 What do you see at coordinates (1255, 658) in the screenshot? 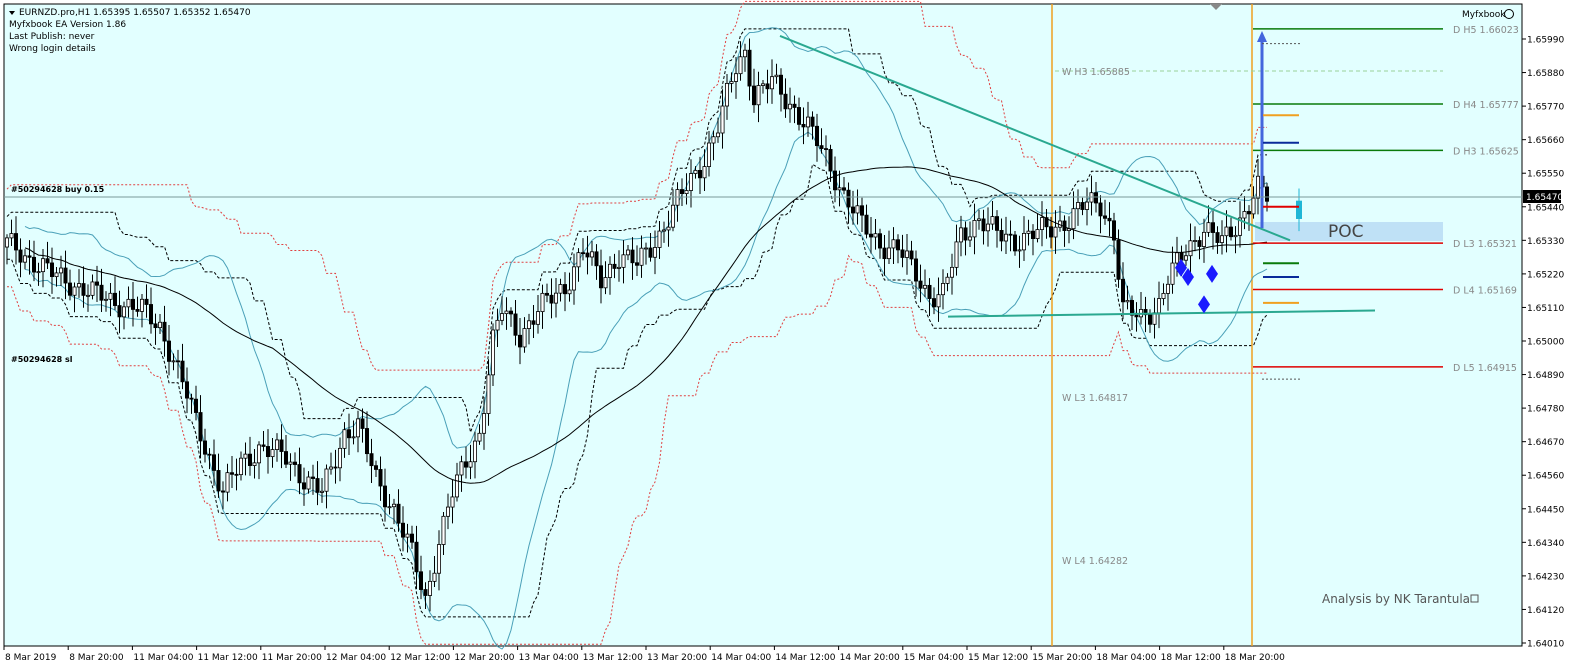
I see `x-tick-label: 18 Mar 20:00` at bounding box center [1255, 658].